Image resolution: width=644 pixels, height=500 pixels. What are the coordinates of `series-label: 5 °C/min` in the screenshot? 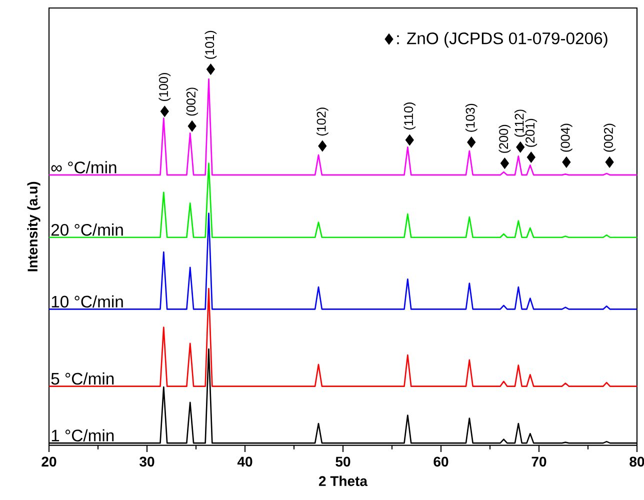 It's located at (82, 378).